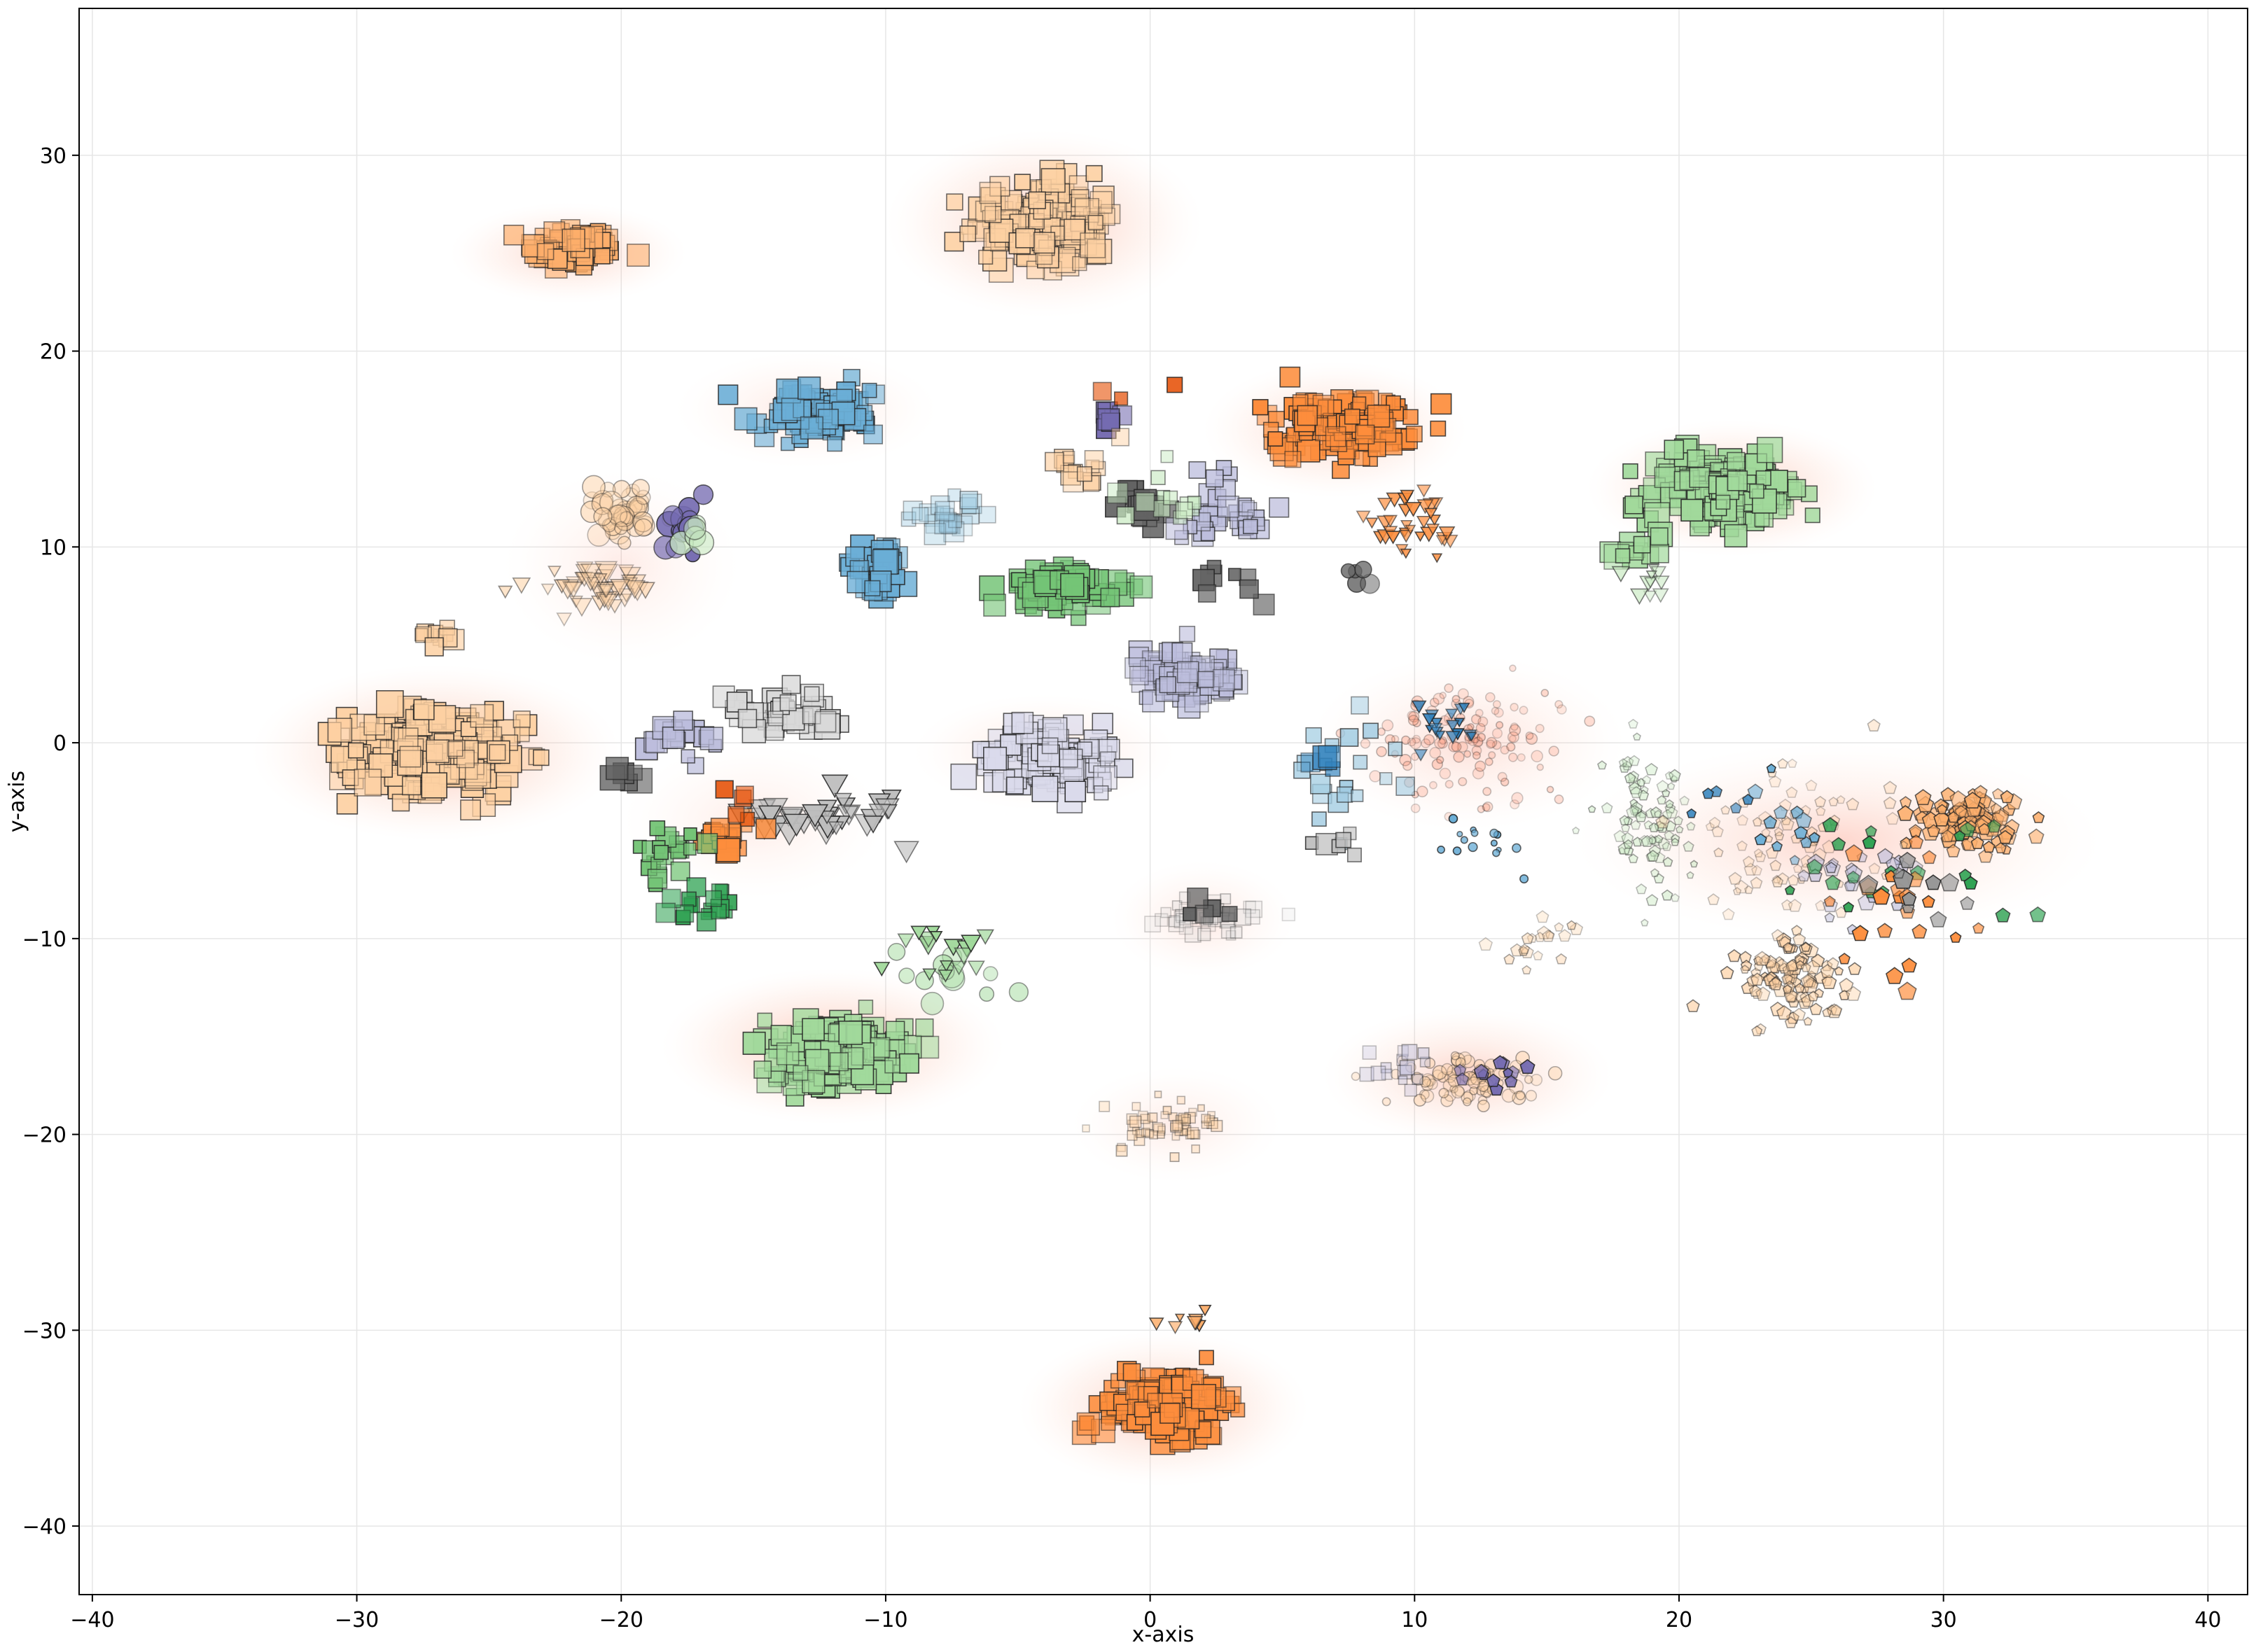 This screenshot has height=1652, width=2256. Describe the element at coordinates (53, 548) in the screenshot. I see `y-tick-label: 10` at that location.